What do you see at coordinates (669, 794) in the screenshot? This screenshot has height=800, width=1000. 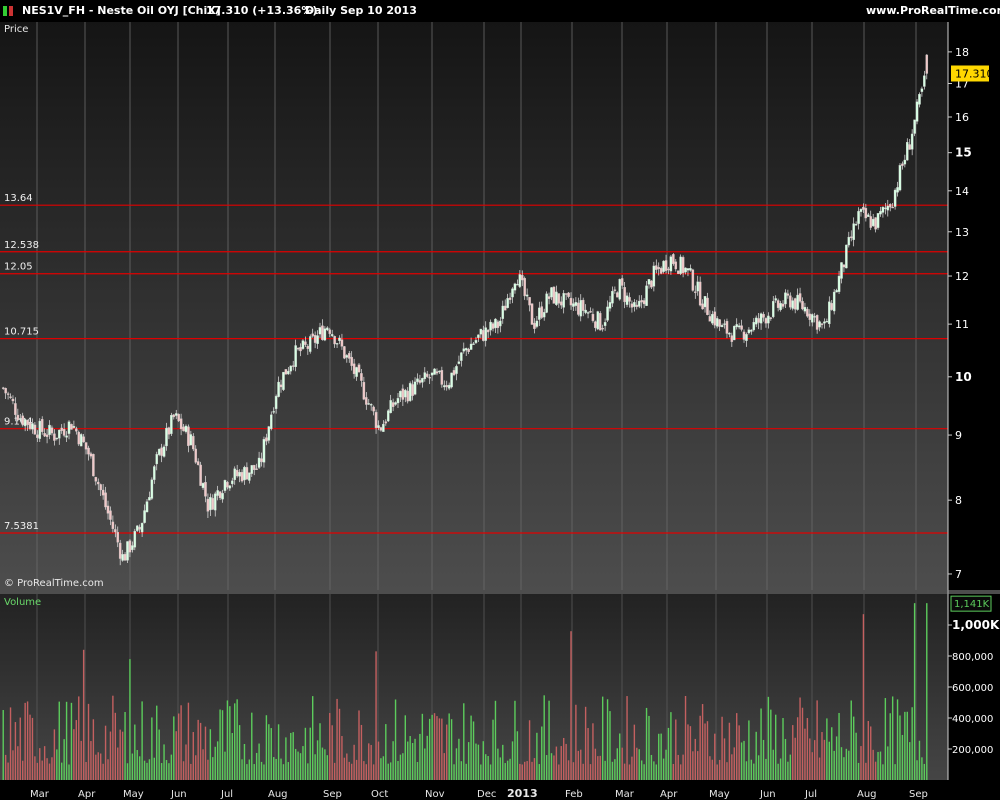 I see `x-tick-label-apr: Apr` at bounding box center [669, 794].